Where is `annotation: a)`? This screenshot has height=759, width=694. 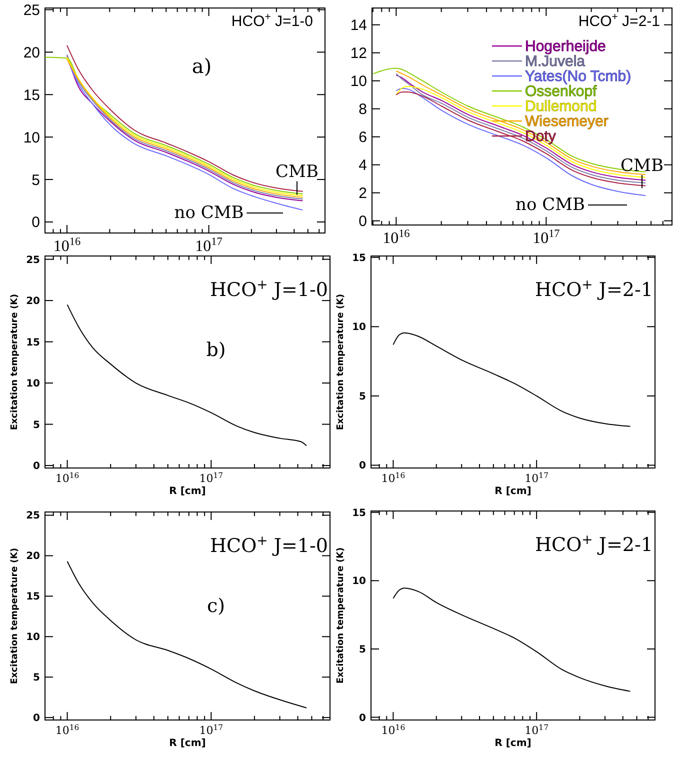 annotation: a) is located at coordinates (202, 66).